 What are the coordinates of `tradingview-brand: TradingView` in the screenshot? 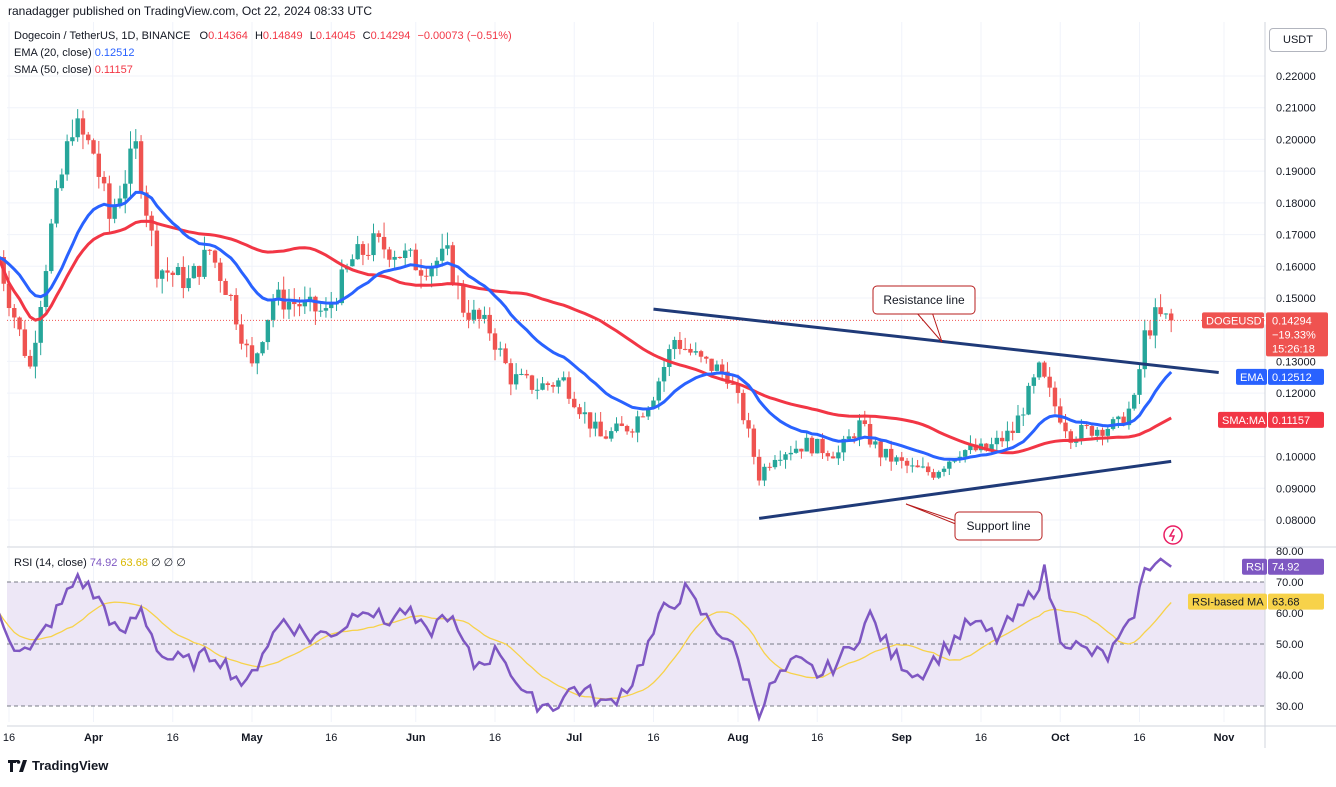 It's located at (58, 765).